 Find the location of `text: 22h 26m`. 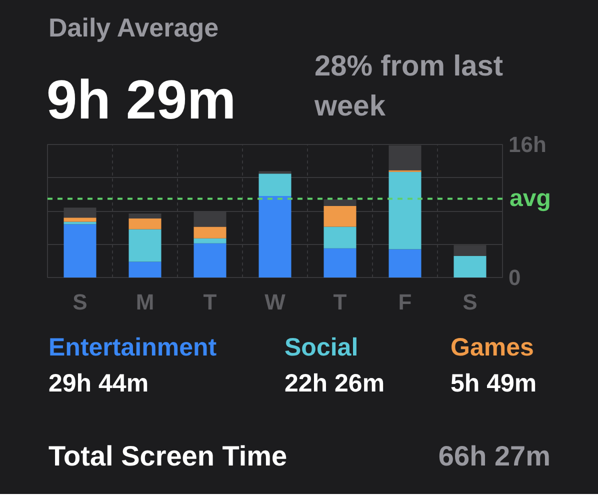

text: 22h 26m is located at coordinates (334, 384).